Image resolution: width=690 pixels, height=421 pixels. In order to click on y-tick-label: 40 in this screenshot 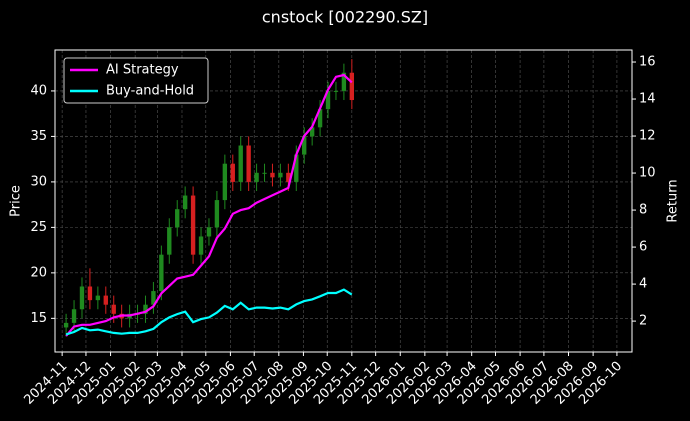, I will do `click(38, 90)`.